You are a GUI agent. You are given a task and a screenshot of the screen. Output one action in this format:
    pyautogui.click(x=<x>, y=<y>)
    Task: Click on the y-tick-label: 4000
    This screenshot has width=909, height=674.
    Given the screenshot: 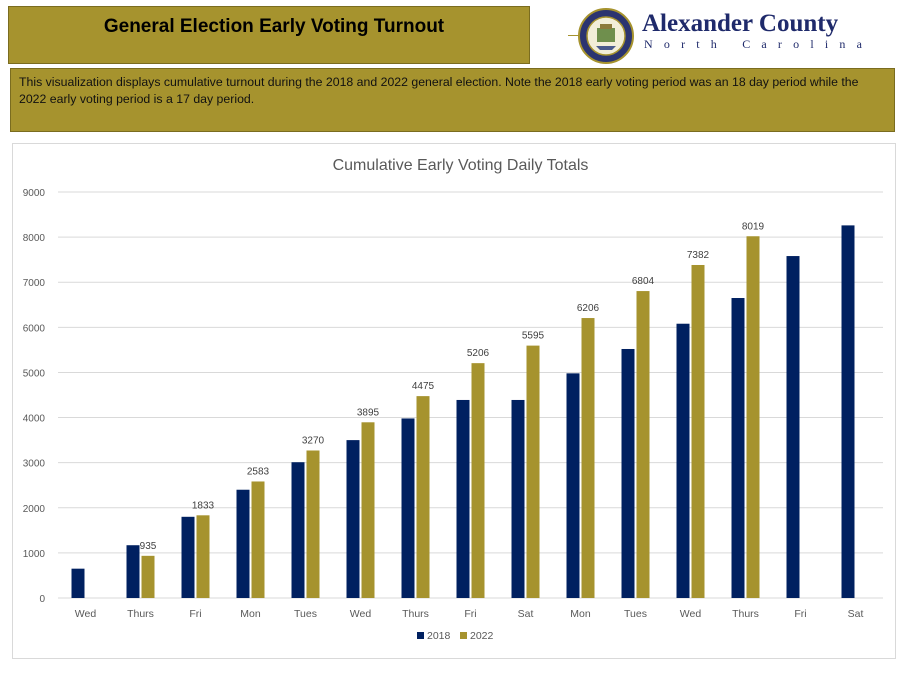 What is the action you would take?
    pyautogui.click(x=34, y=419)
    